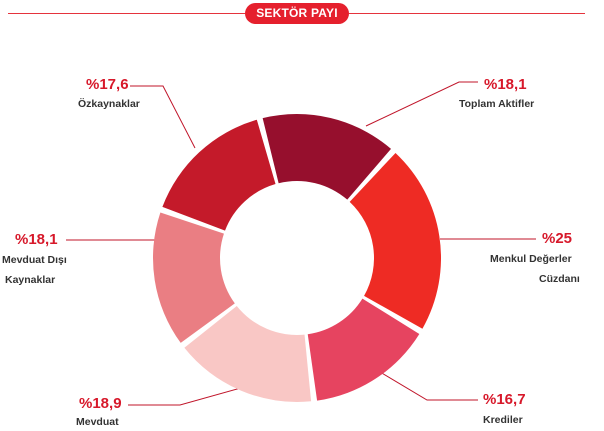 The image size is (604, 431). Describe the element at coordinates (421, 104) in the screenshot. I see `leader-line-toplam-aktifler` at that location.